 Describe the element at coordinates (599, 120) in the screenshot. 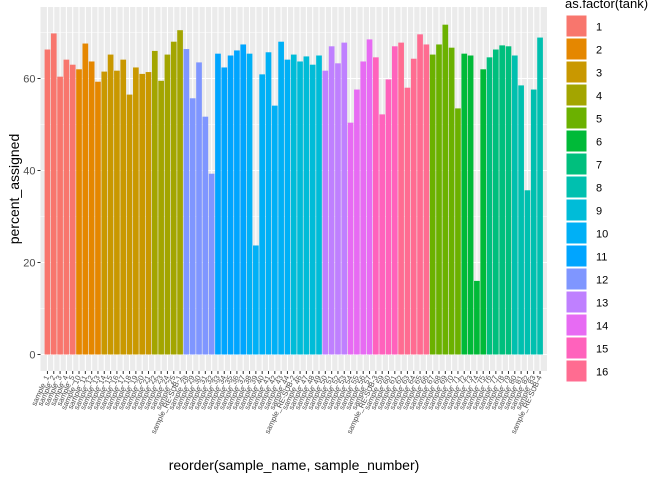

I see `legend-label: 5` at that location.